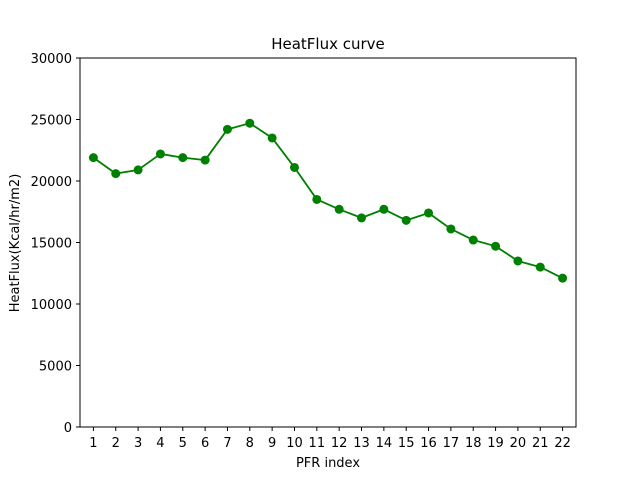 The width and height of the screenshot is (640, 480). I want to click on x-tick-label: 16, so click(428, 443).